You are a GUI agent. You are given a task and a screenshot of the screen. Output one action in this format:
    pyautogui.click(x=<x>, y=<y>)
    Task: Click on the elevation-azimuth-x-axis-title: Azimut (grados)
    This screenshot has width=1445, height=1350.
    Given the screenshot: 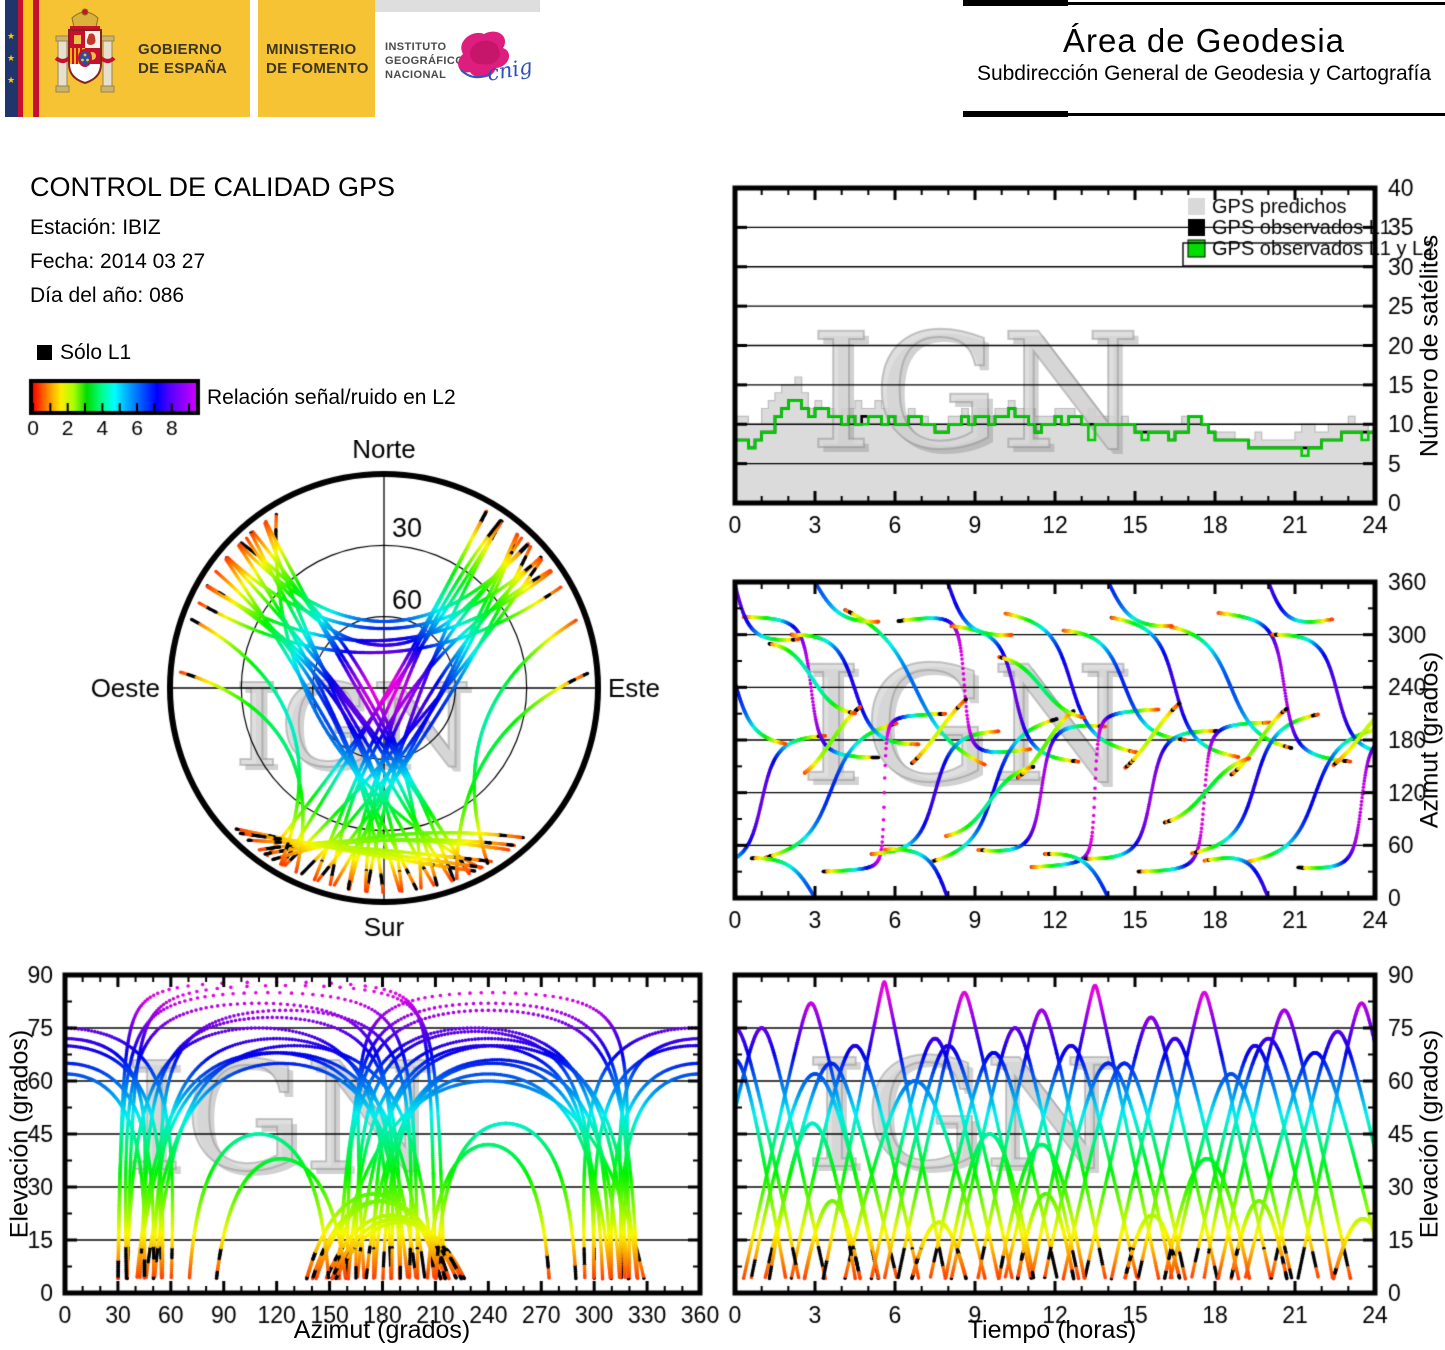 What is the action you would take?
    pyautogui.click(x=382, y=1330)
    